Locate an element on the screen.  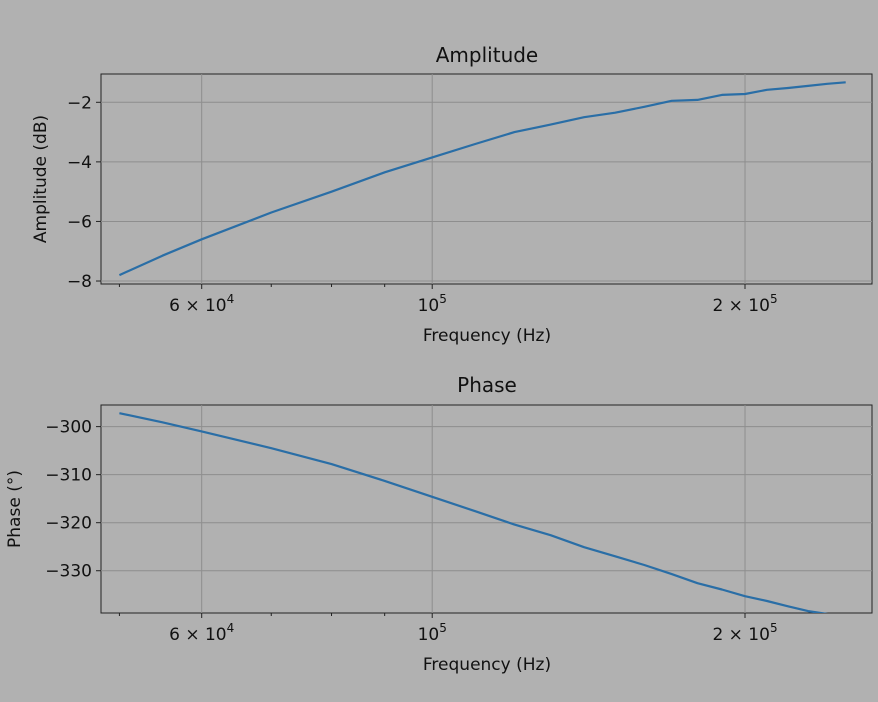
amplitude-x-tick-label: 105 is located at coordinates (432, 304).